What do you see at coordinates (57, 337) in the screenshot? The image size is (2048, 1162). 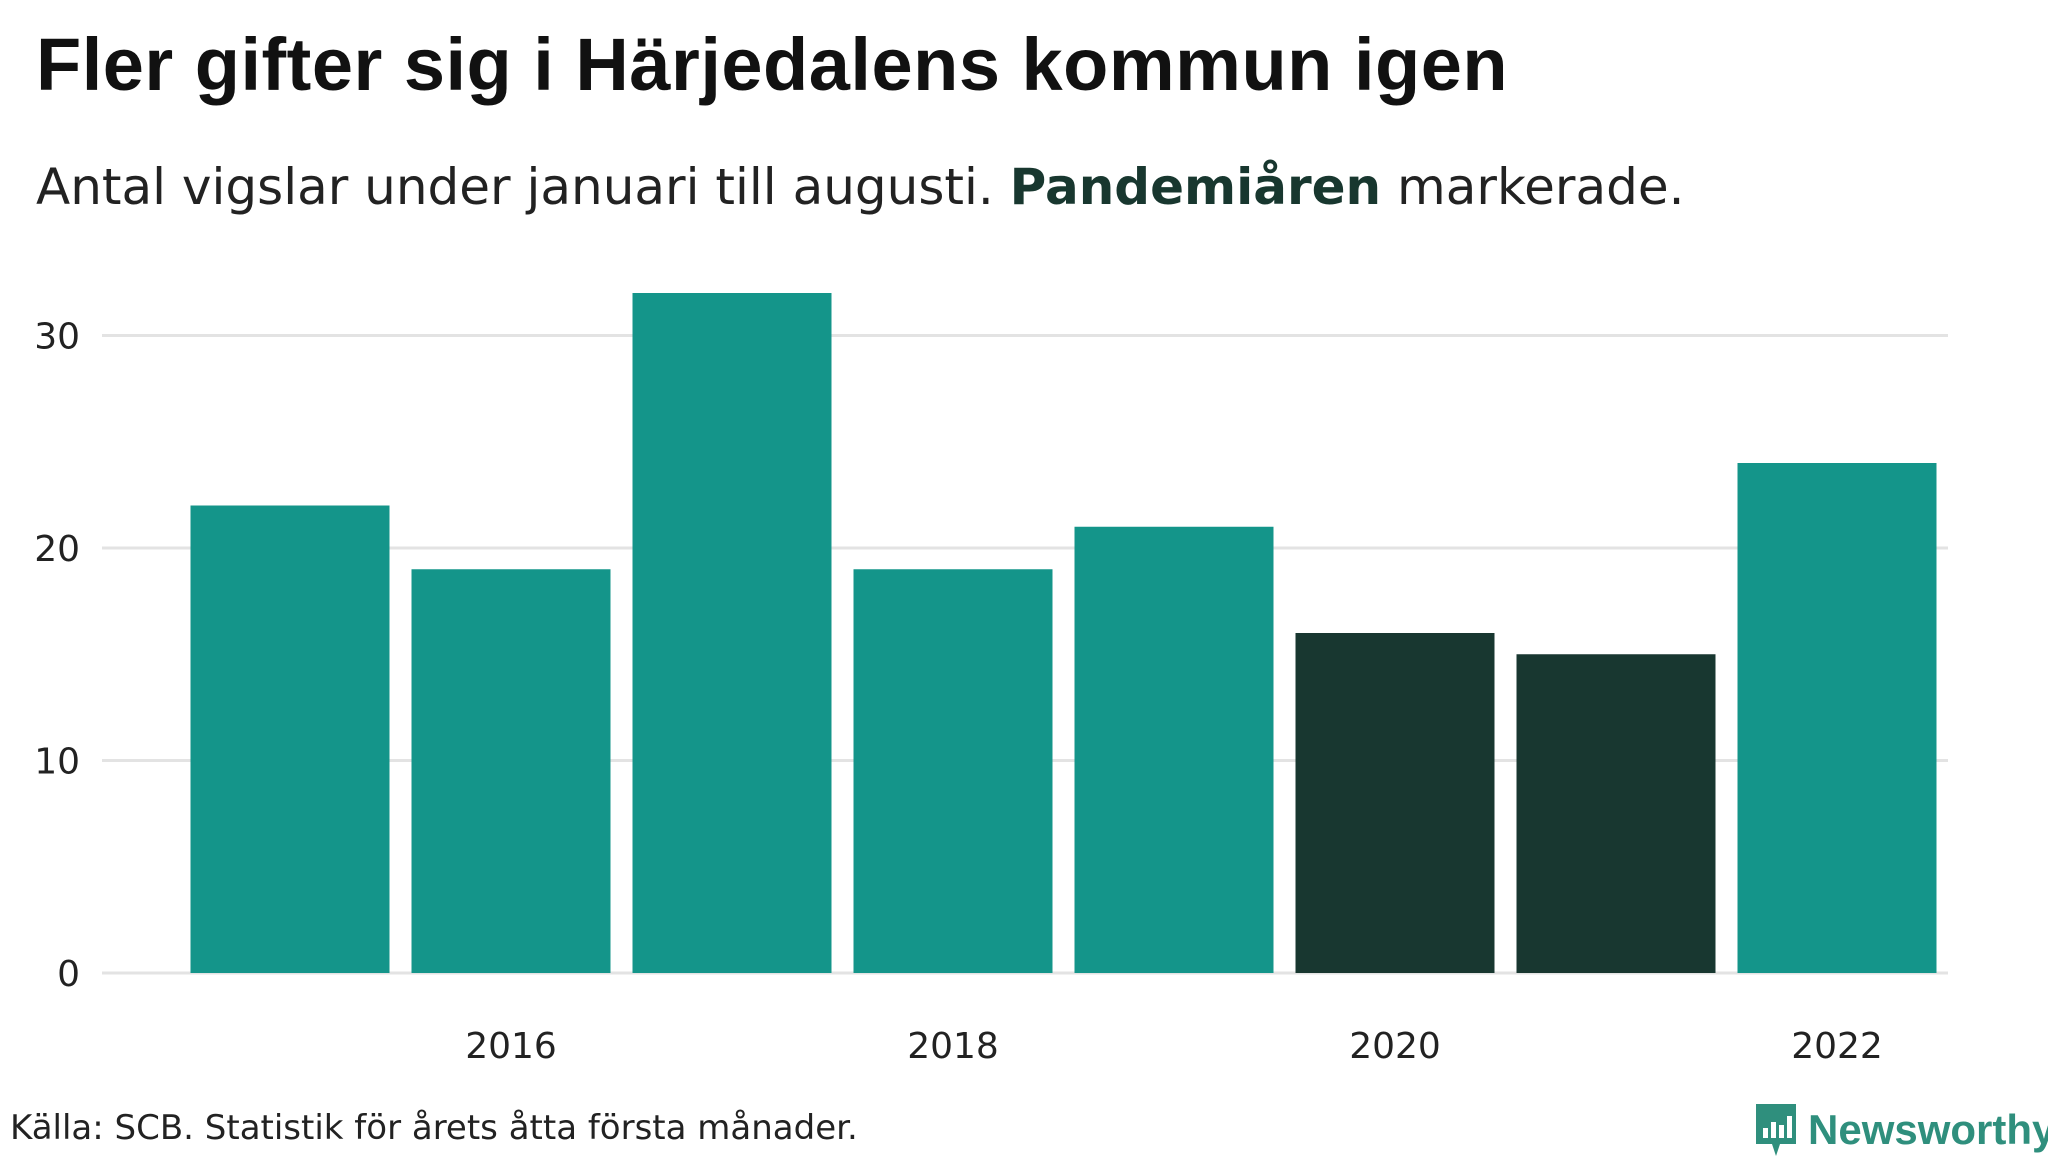 I see `y-tick-label: 30` at bounding box center [57, 337].